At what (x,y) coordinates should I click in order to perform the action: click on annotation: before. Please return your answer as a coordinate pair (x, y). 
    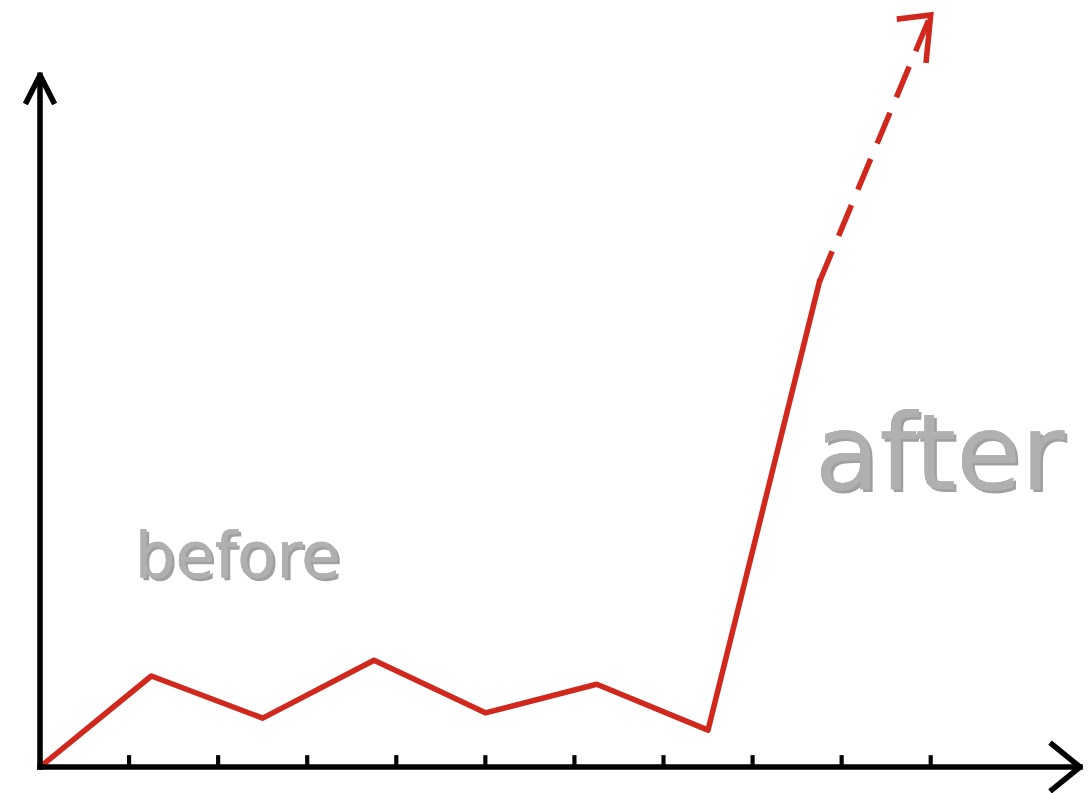
    Looking at the image, I should click on (240, 555).